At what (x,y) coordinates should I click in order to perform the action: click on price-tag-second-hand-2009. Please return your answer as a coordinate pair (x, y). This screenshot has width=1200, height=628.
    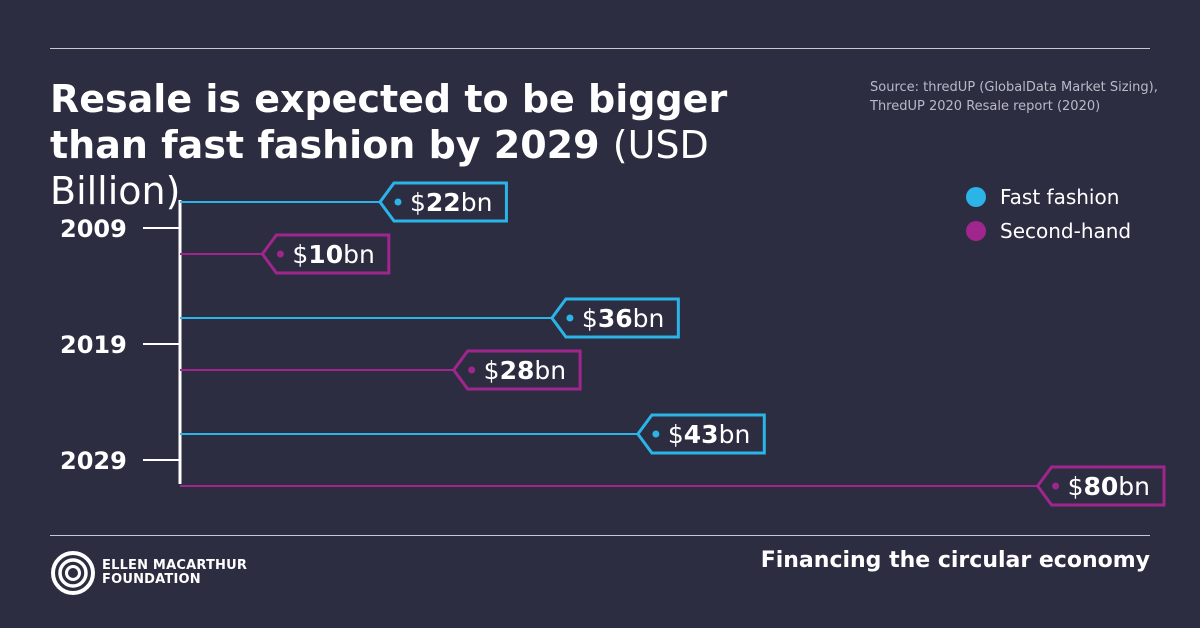
    Looking at the image, I should click on (325, 254).